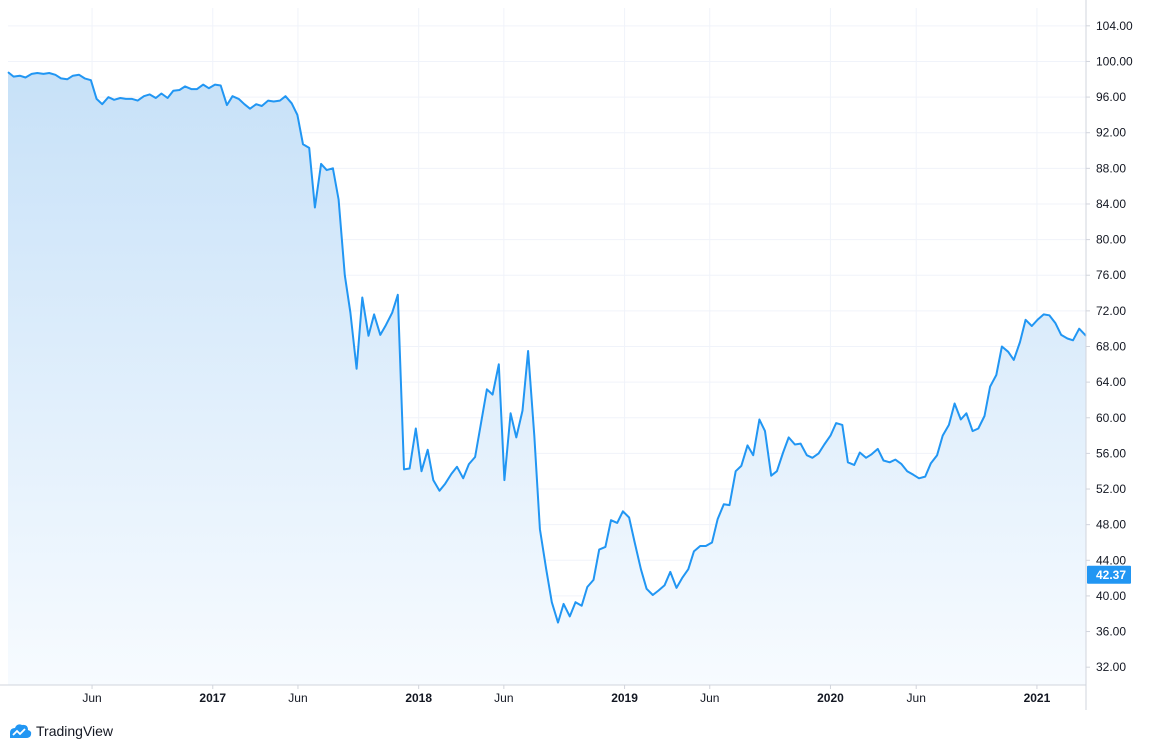  Describe the element at coordinates (1111, 632) in the screenshot. I see `y-tick-label: 36.00` at that location.